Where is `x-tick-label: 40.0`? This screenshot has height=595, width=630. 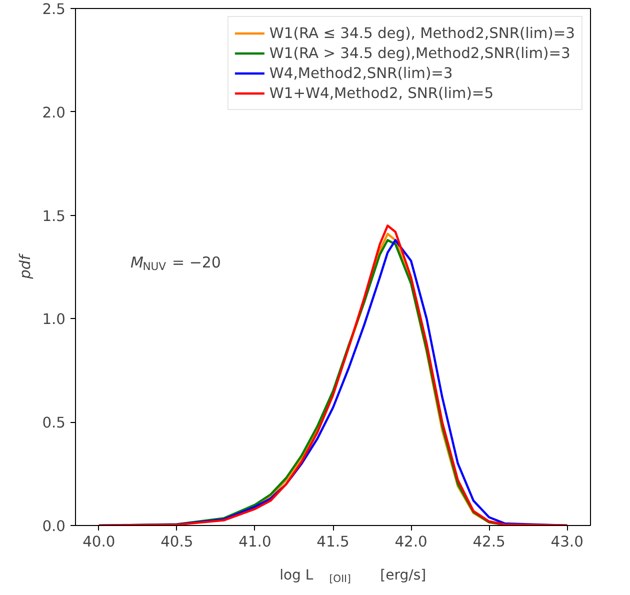 x-tick-label: 40.0 is located at coordinates (99, 542).